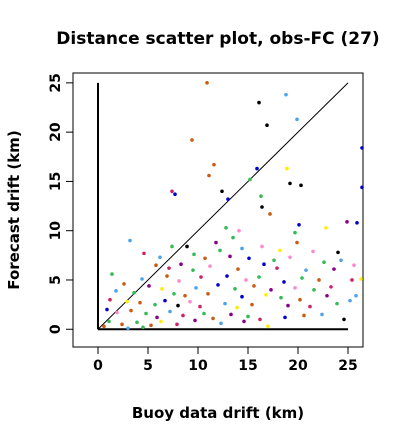 The image size is (400, 440). What do you see at coordinates (56, 82) in the screenshot?
I see `y-tick-label: 25` at bounding box center [56, 82].